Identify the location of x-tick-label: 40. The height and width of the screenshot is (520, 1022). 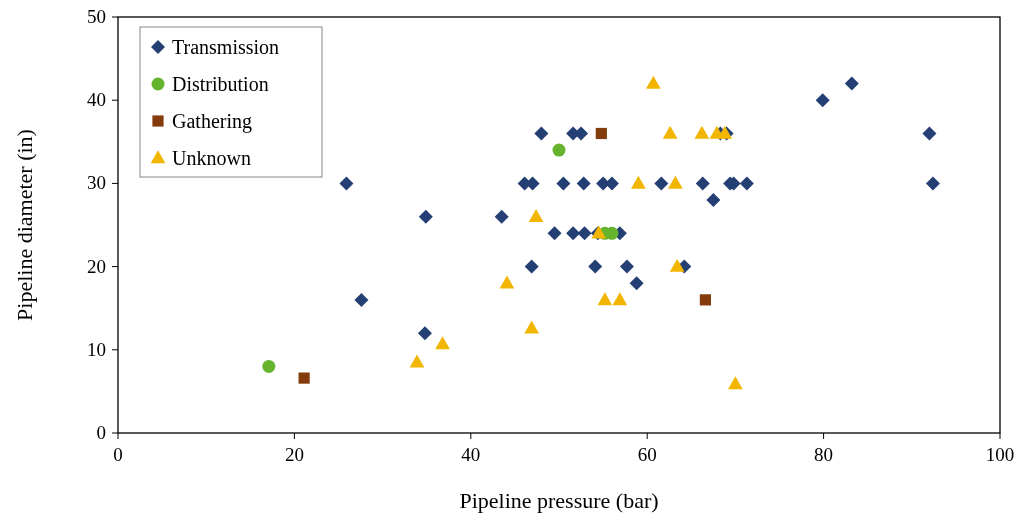
(471, 454).